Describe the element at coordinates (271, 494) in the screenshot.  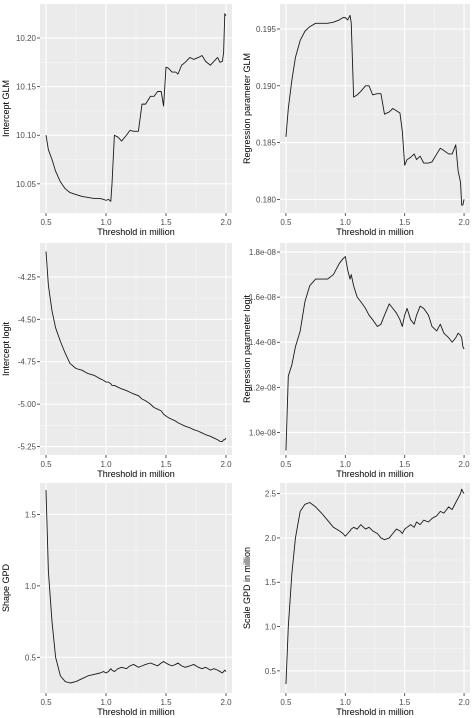
I see `y-tick-label: 2.5` at that location.